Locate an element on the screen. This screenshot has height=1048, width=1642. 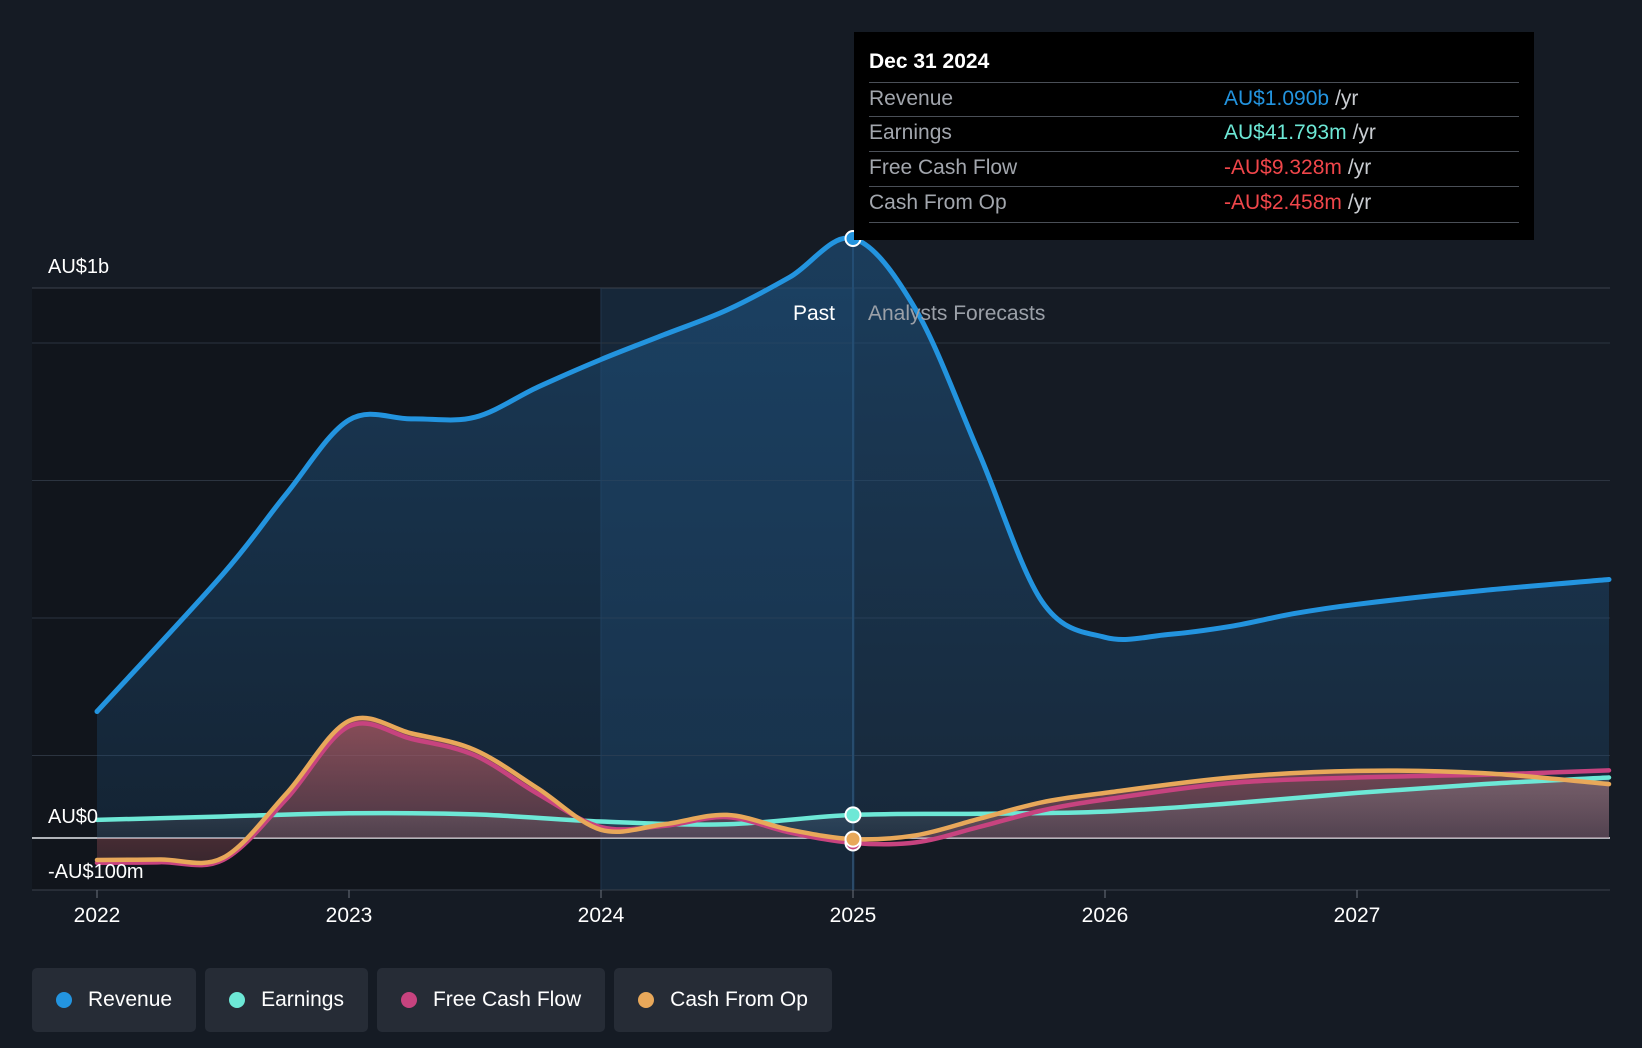
earnings-area is located at coordinates (853, 807).